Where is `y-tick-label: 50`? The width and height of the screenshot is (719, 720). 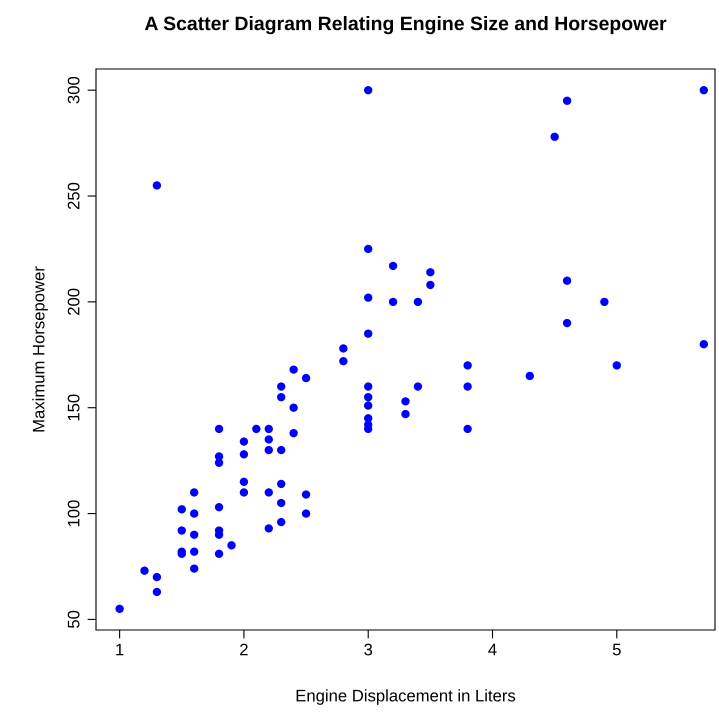 y-tick-label: 50 is located at coordinates (74, 619).